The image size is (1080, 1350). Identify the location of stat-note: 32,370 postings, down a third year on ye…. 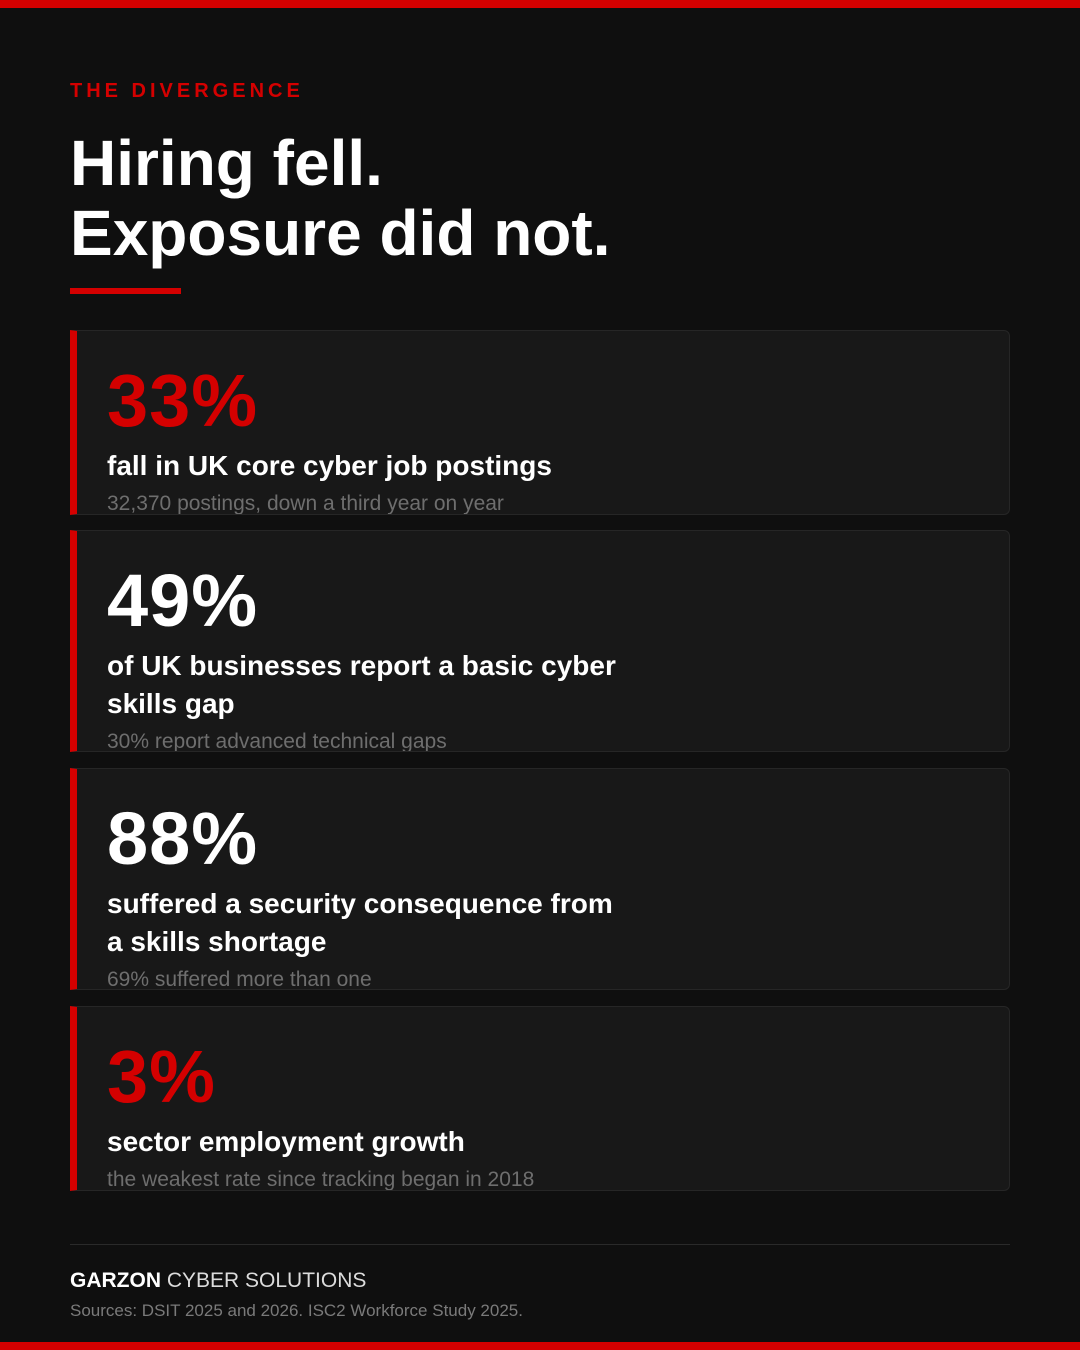
(305, 503).